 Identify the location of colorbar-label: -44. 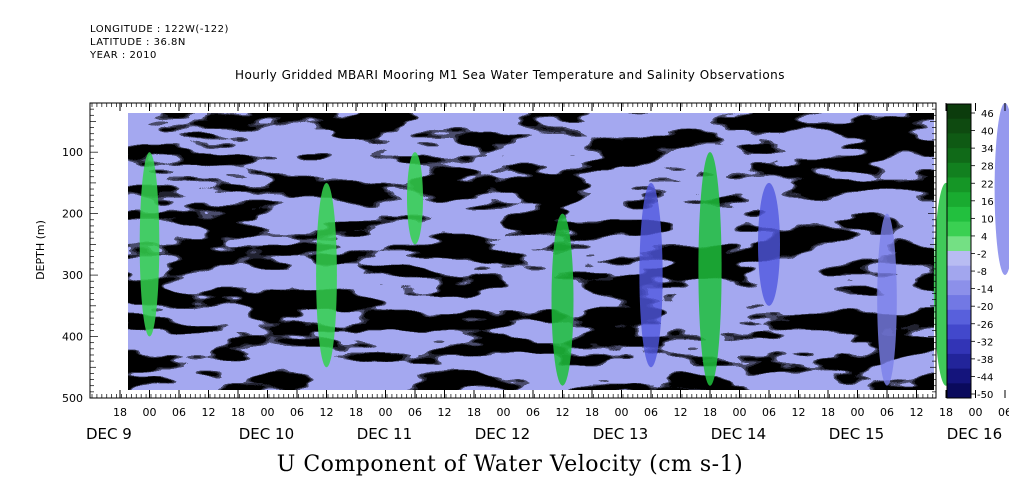
(985, 377).